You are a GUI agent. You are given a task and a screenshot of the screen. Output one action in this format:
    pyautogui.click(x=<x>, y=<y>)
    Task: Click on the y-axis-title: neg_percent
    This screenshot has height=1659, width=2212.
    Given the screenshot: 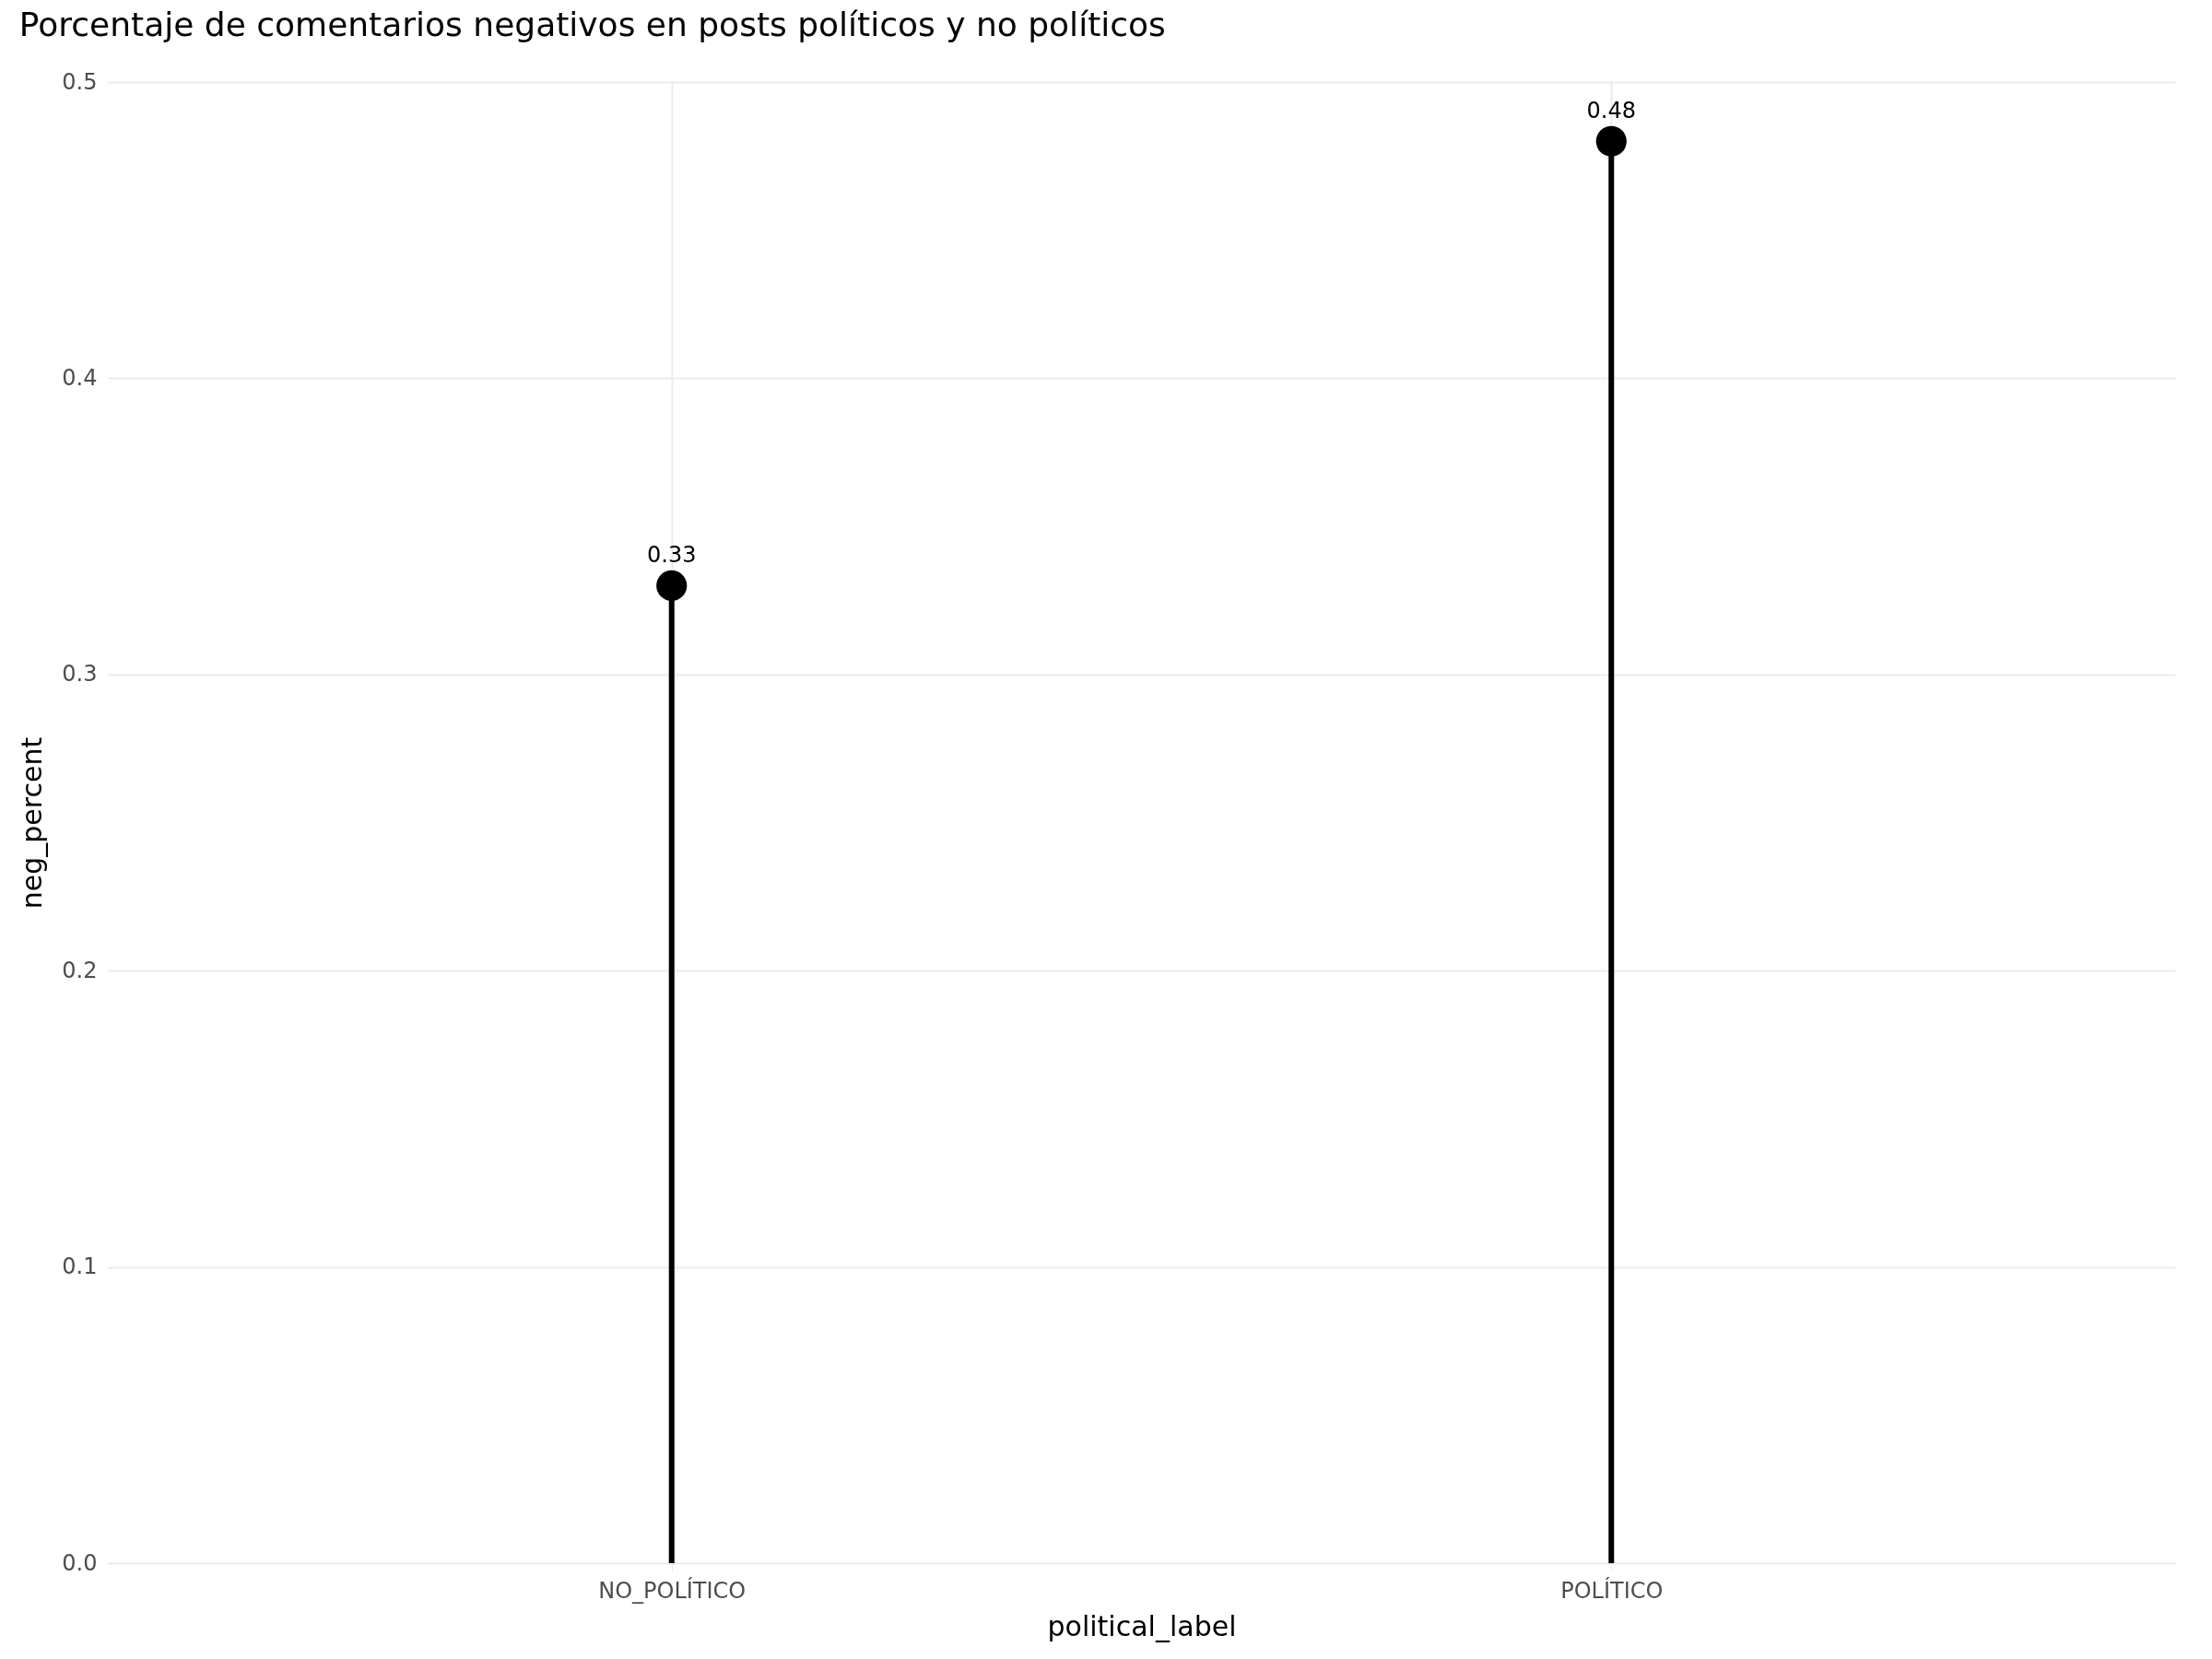 What is the action you would take?
    pyautogui.click(x=32, y=823)
    